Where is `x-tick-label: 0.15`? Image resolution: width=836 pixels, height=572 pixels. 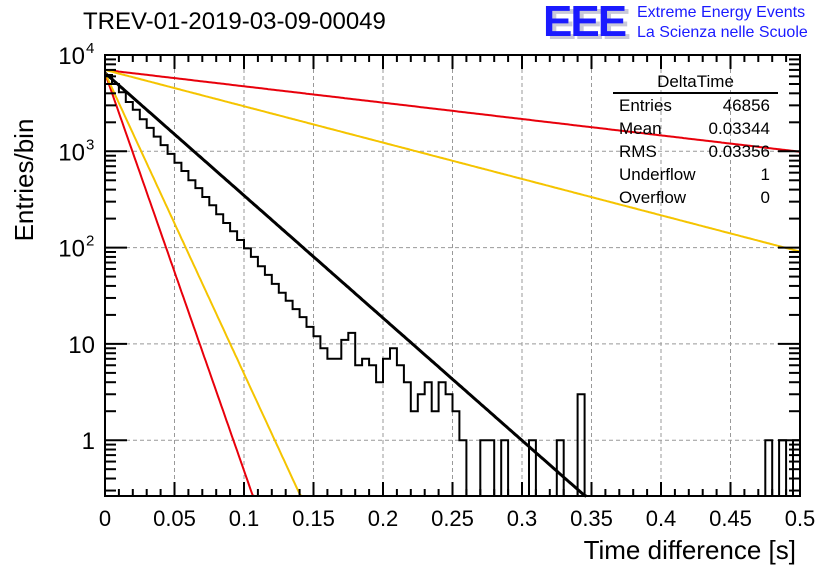
x-tick-label: 0.15 is located at coordinates (313, 518).